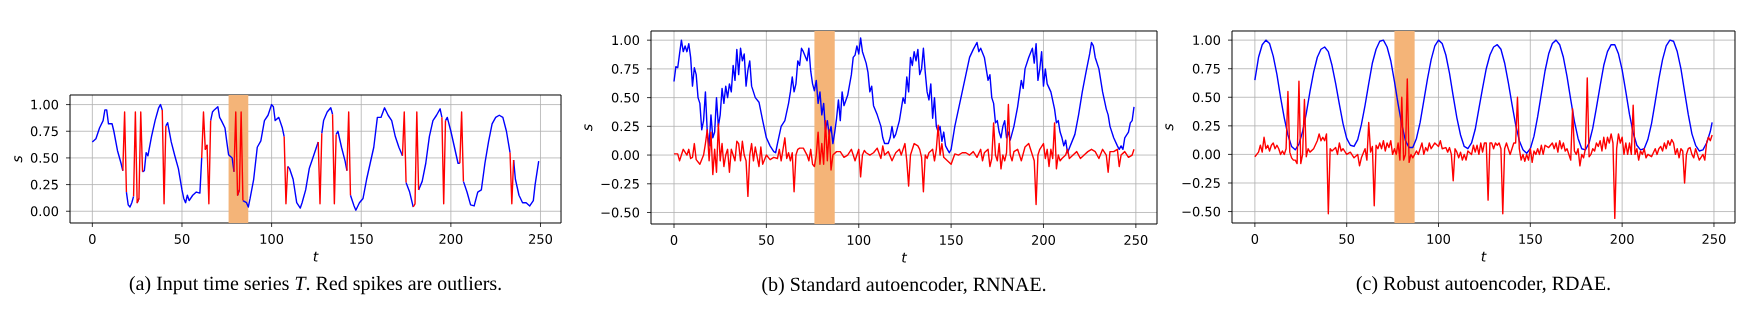 The width and height of the screenshot is (1760, 320). What do you see at coordinates (1483, 285) in the screenshot?
I see `text: (c) Robust autoencoder, RDAE.` at bounding box center [1483, 285].